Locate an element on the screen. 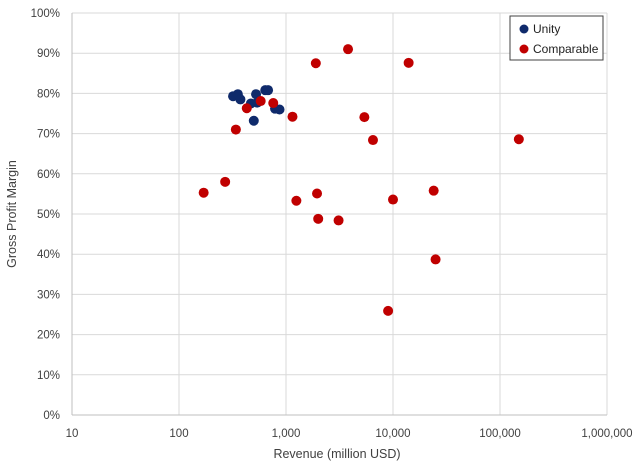 The image size is (640, 465). legend-marker-comparable is located at coordinates (524, 49).